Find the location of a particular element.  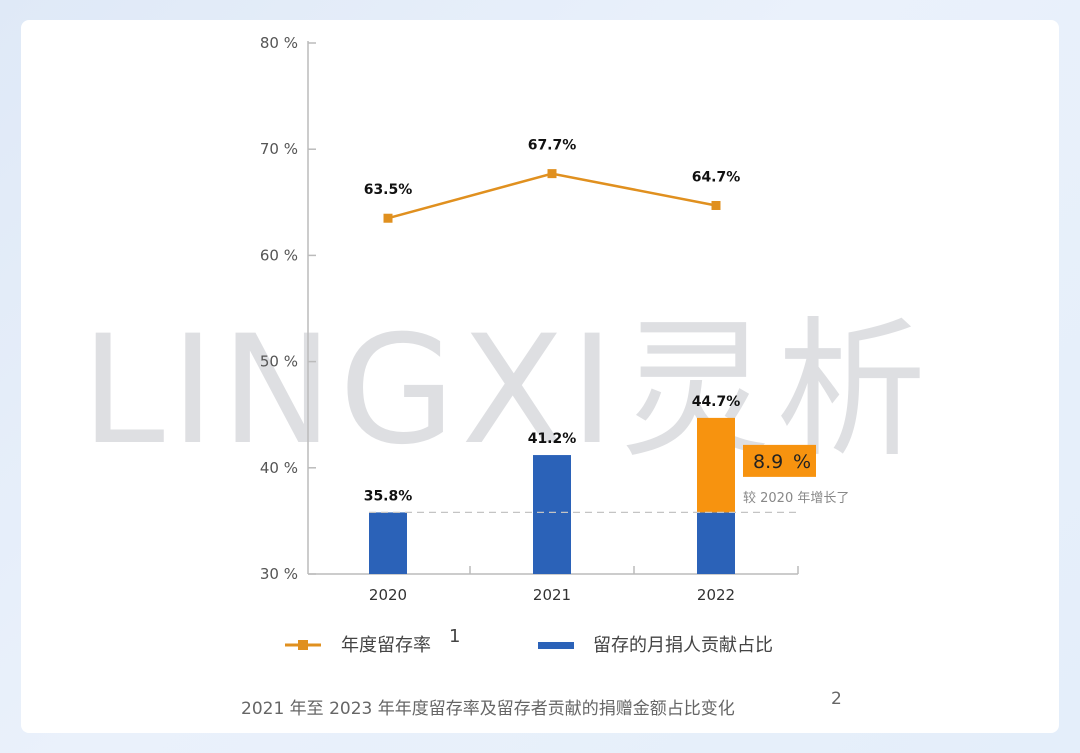

increase-badge is located at coordinates (779, 460).